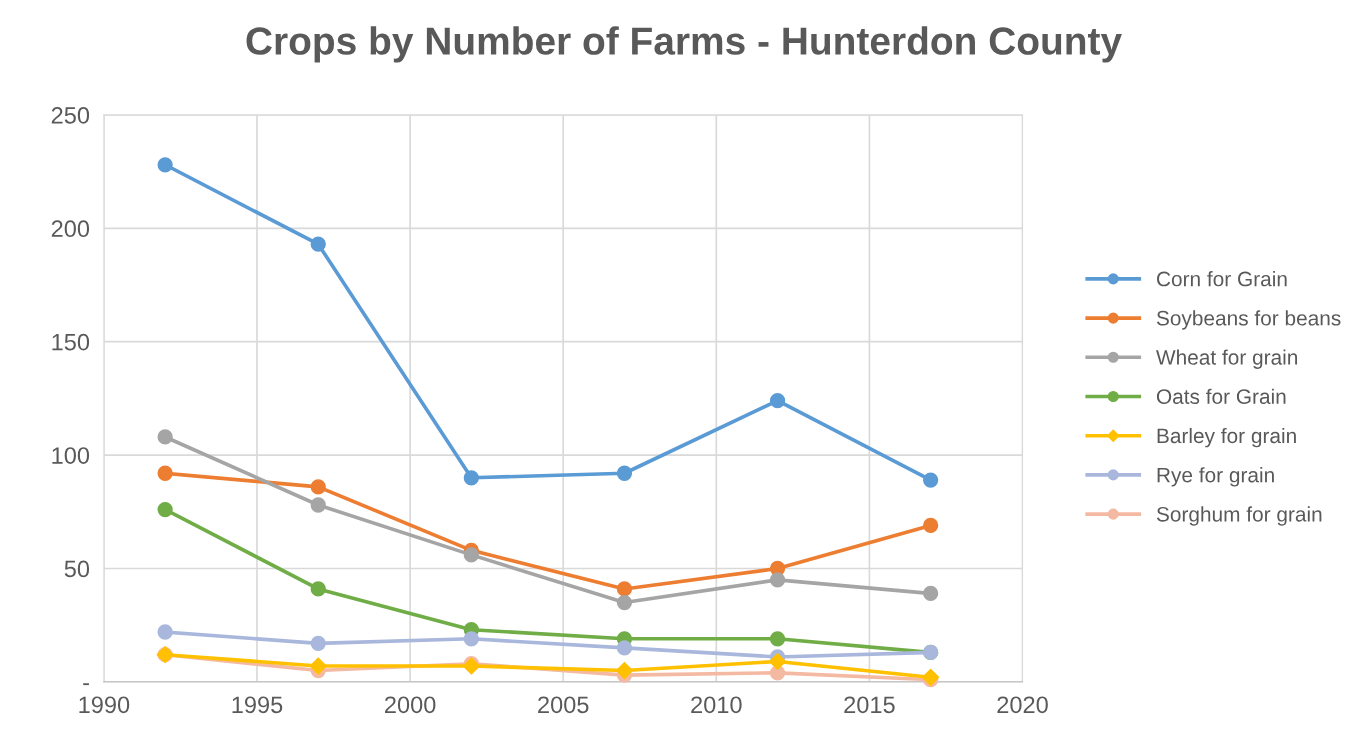 The height and width of the screenshot is (751, 1367). Describe the element at coordinates (1248, 320) in the screenshot. I see `legend-label: Soybeans for beans` at that location.